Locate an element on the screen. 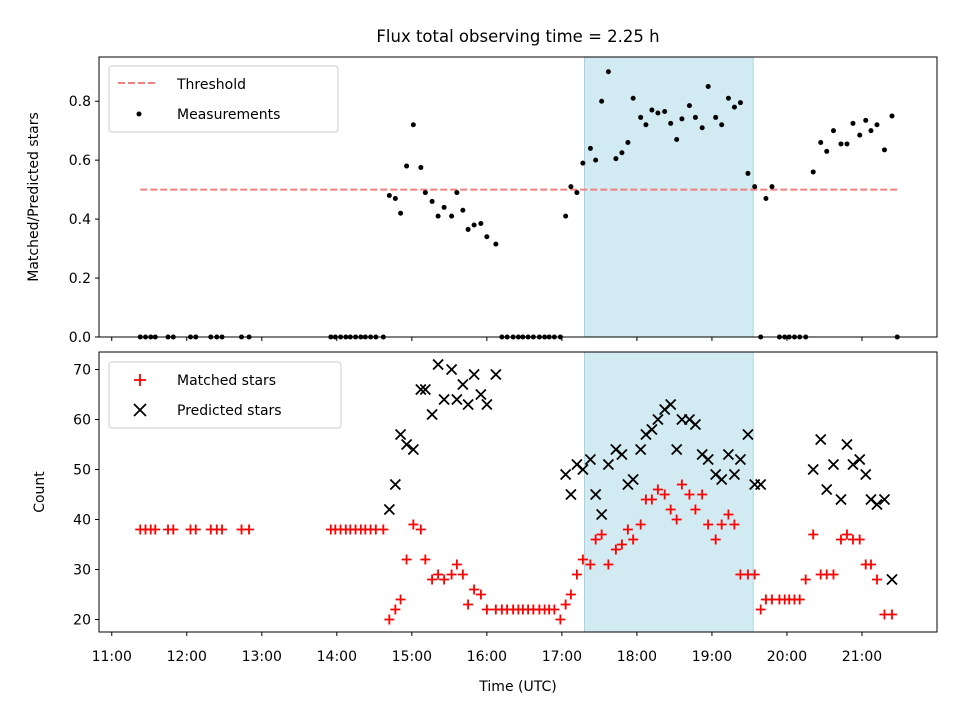  bottom-y-axis-label: Count is located at coordinates (40, 492).